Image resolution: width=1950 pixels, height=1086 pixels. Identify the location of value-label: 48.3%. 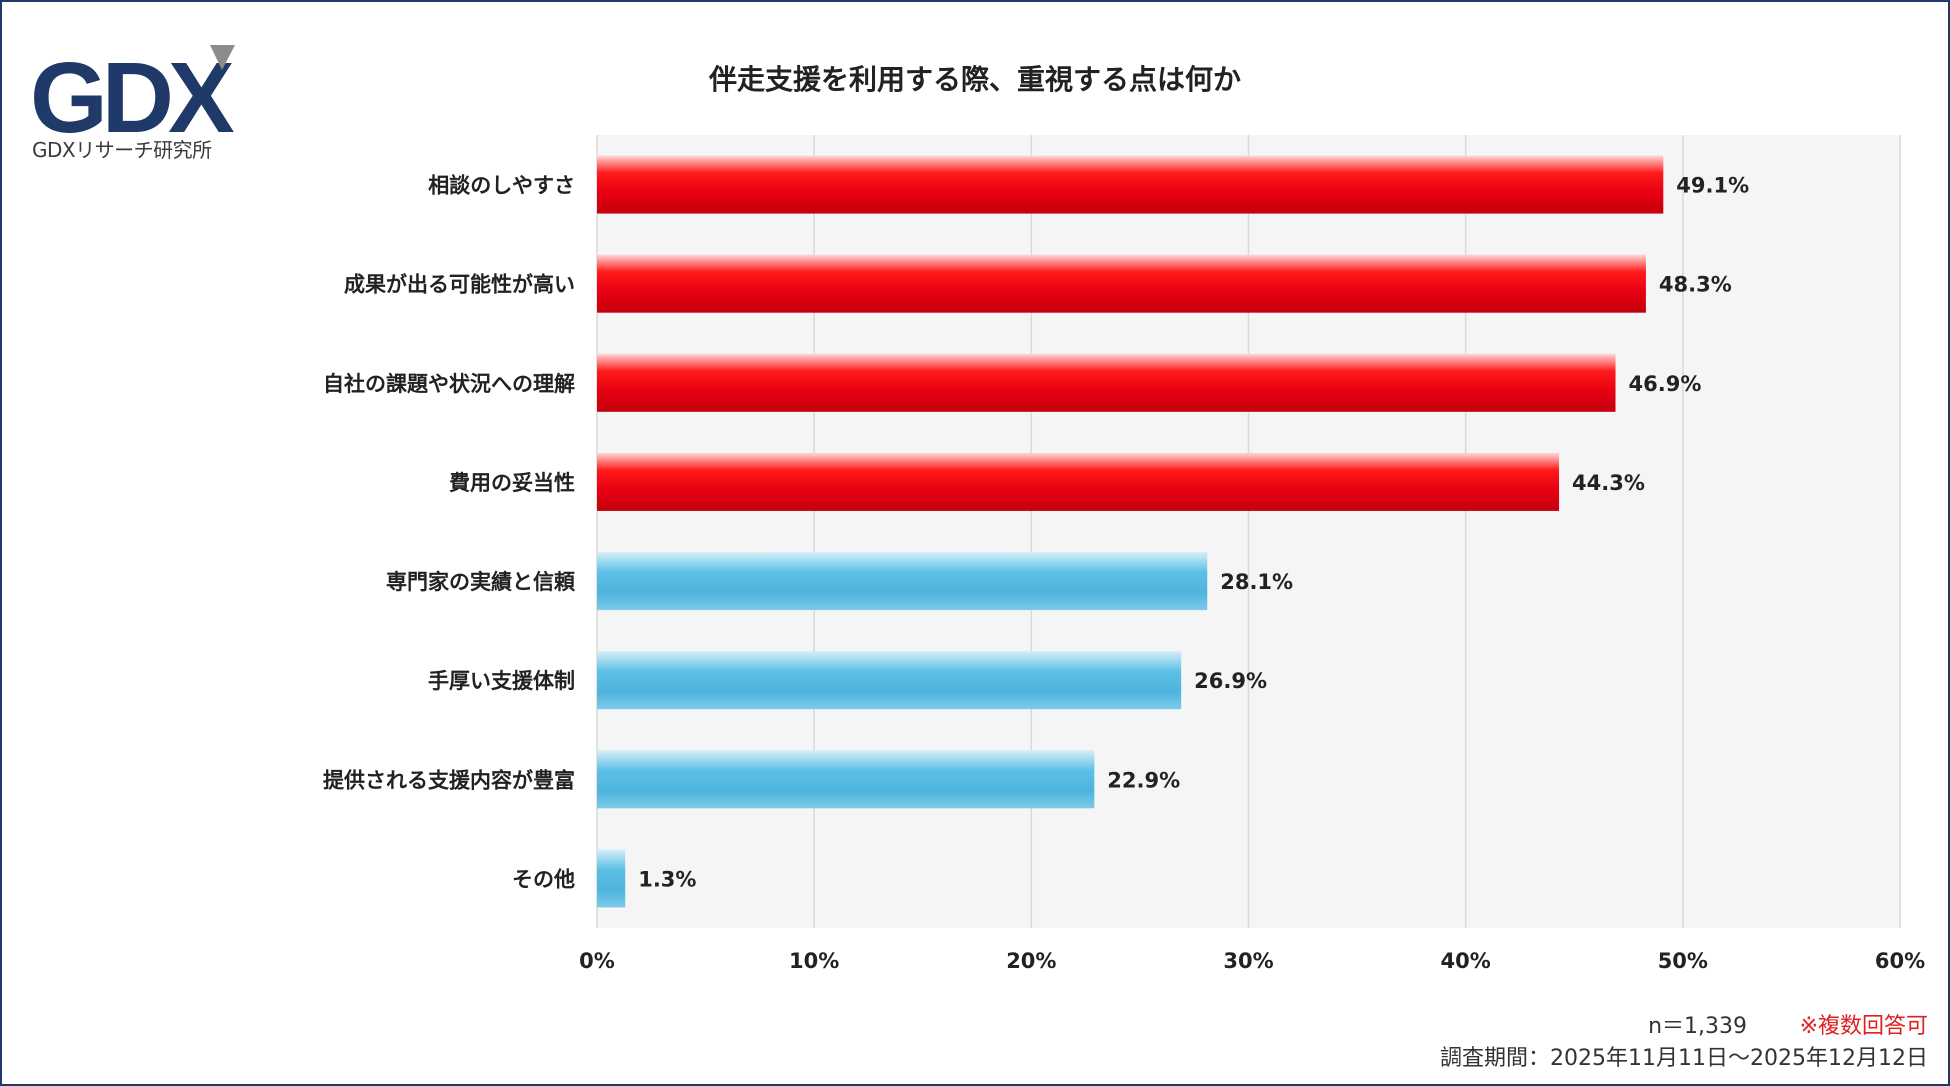
(1695, 285).